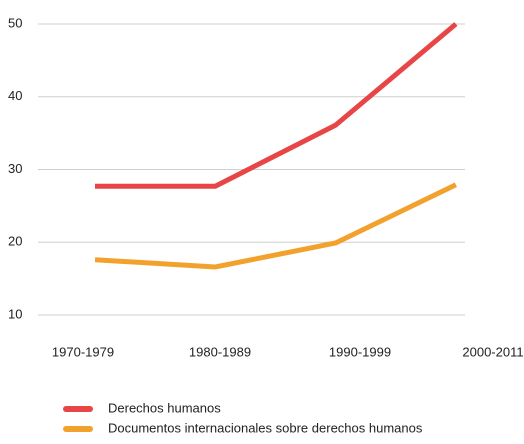 The image size is (524, 444). I want to click on legend-label: Derechos humanos, so click(164, 407).